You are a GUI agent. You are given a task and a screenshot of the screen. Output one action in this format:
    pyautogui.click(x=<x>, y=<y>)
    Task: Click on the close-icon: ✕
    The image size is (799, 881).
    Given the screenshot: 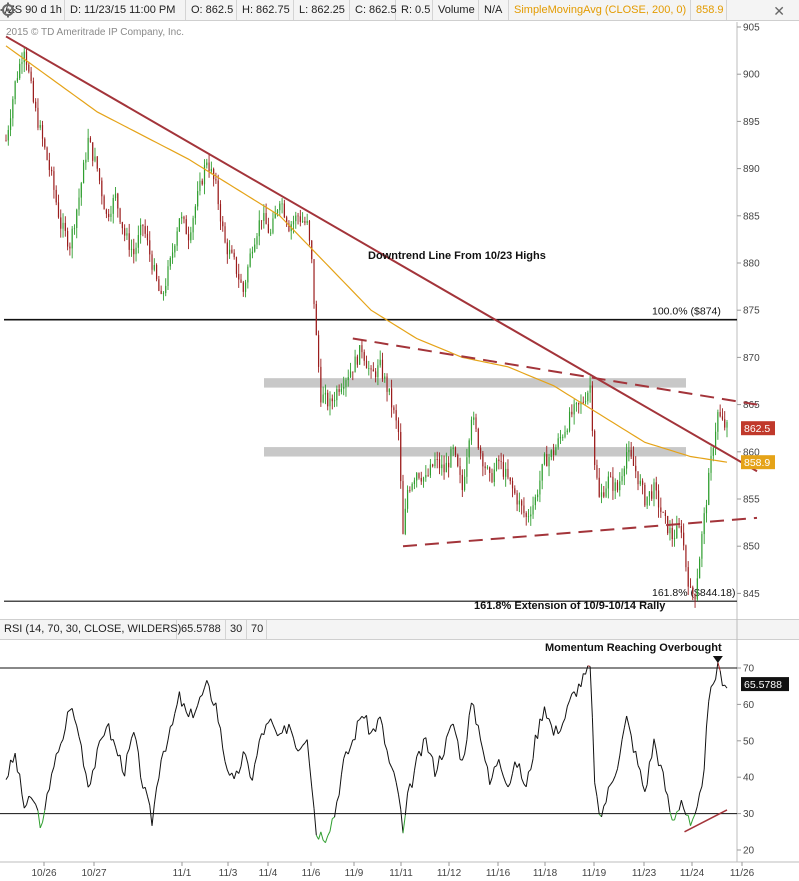 What is the action you would take?
    pyautogui.click(x=779, y=11)
    